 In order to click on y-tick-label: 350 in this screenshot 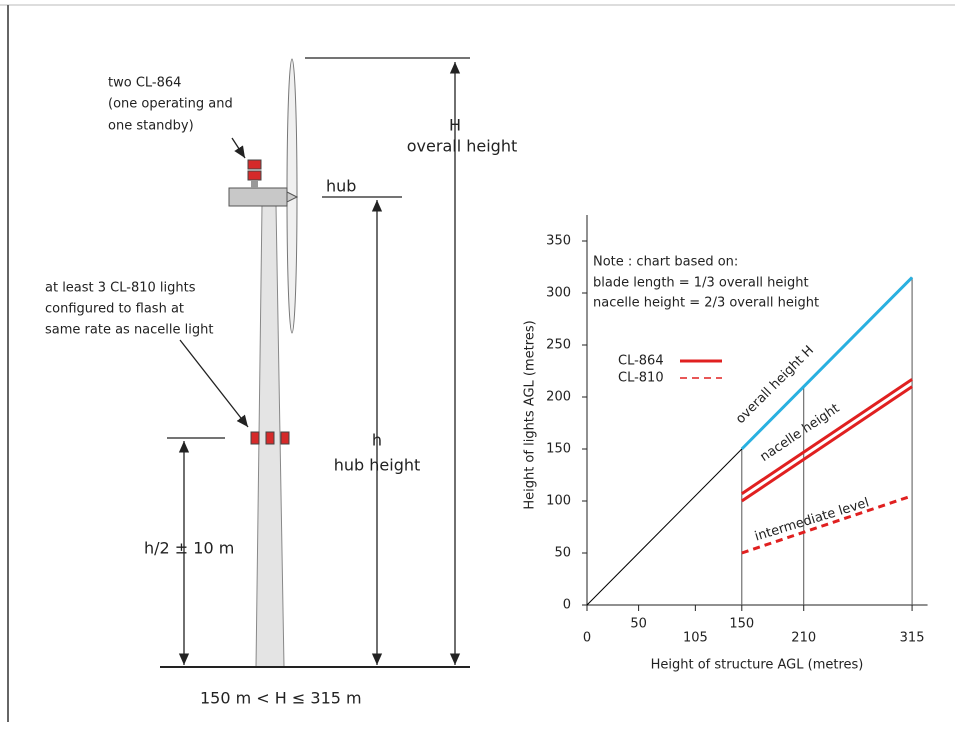, I will do `click(558, 241)`.